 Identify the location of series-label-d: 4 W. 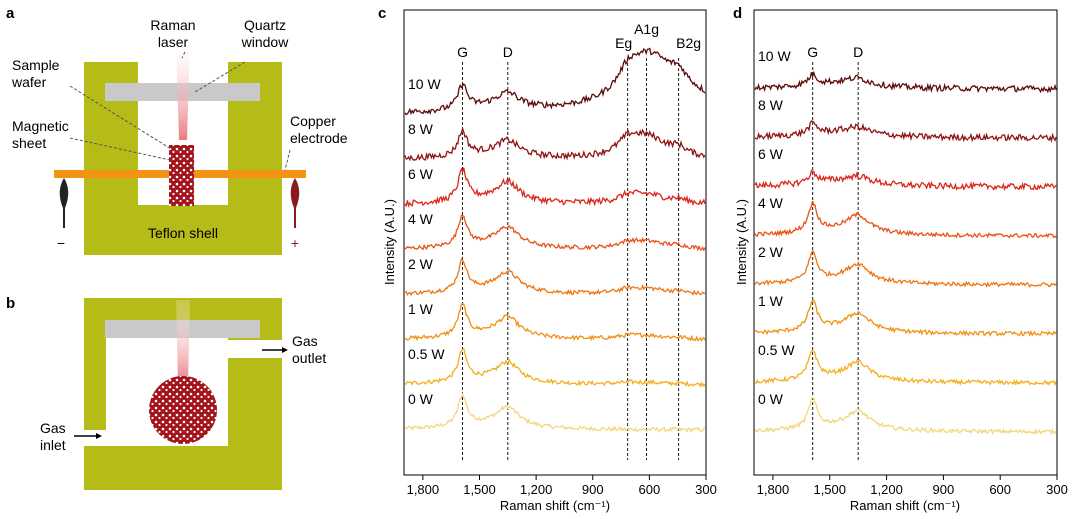
(771, 203).